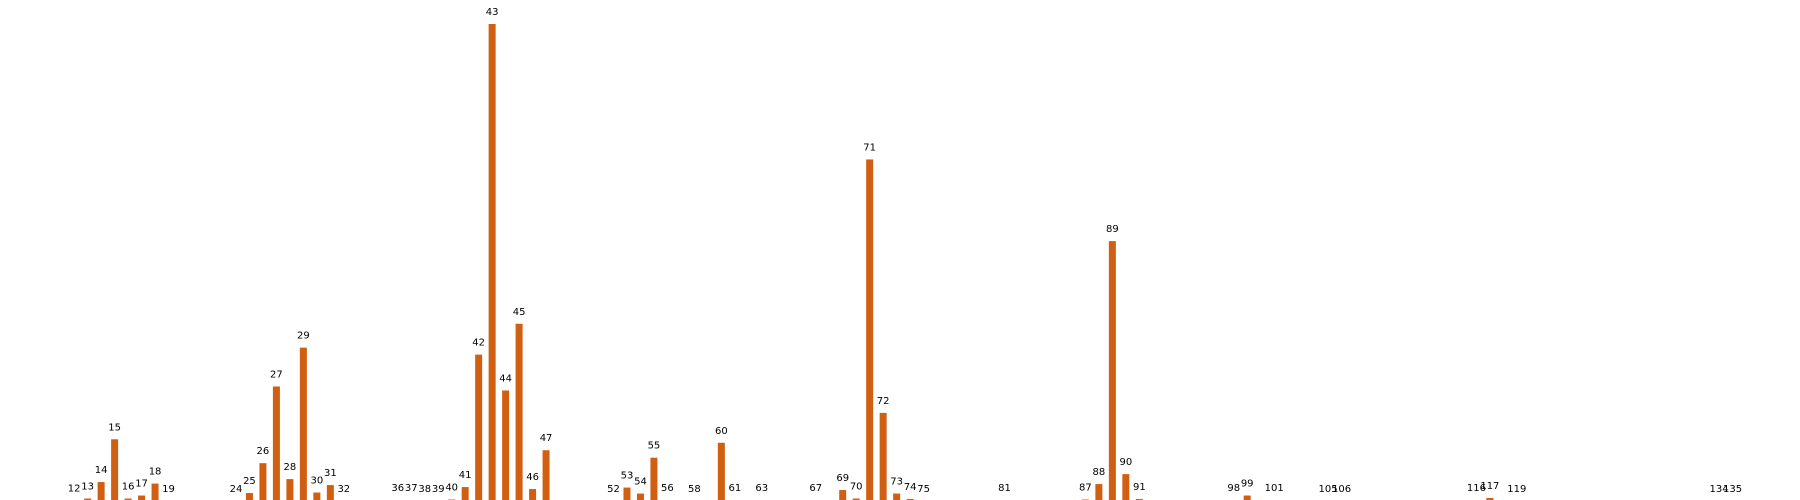 This screenshot has height=500, width=1800. Describe the element at coordinates (1341, 489) in the screenshot. I see `bar-label-106: 106` at that location.